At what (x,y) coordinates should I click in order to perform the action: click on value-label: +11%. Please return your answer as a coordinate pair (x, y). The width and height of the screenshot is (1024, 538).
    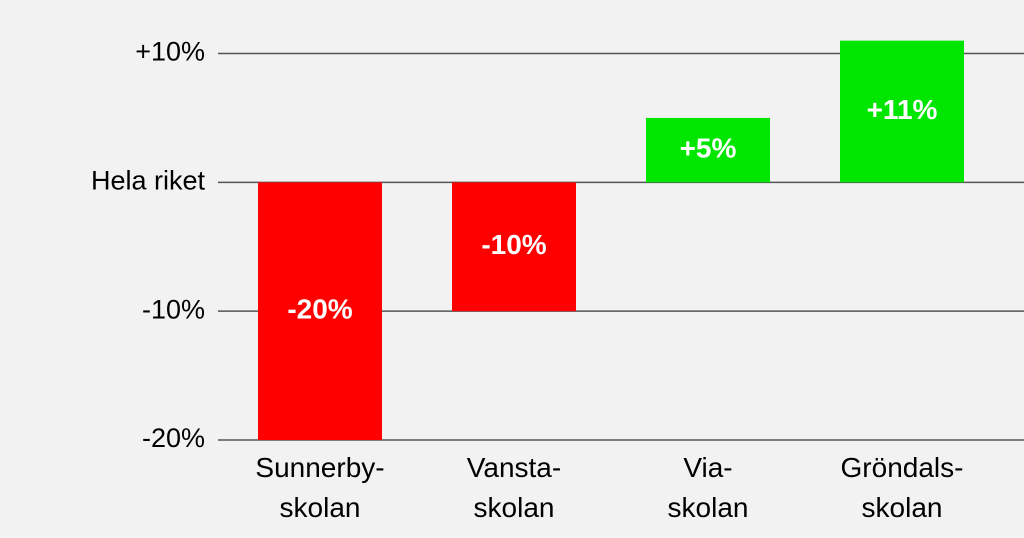
    Looking at the image, I should click on (902, 109).